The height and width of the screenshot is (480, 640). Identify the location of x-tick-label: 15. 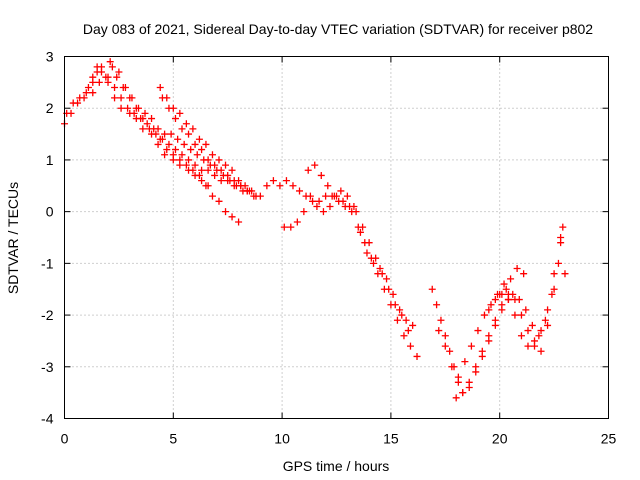
(391, 439).